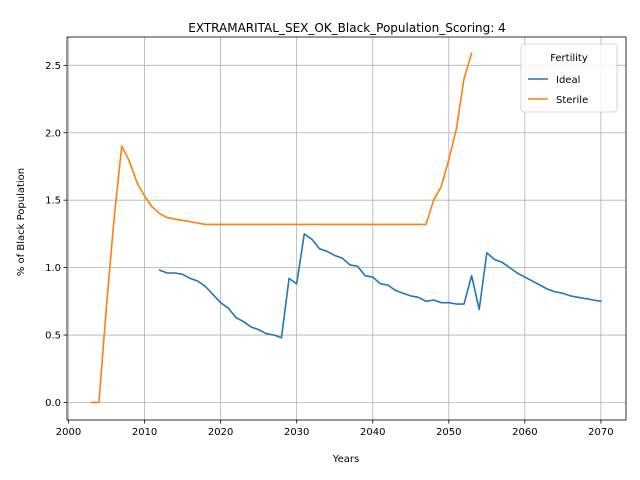 Image resolution: width=640 pixels, height=480 pixels. Describe the element at coordinates (53, 403) in the screenshot. I see `y-tick-label: 0.0` at that location.